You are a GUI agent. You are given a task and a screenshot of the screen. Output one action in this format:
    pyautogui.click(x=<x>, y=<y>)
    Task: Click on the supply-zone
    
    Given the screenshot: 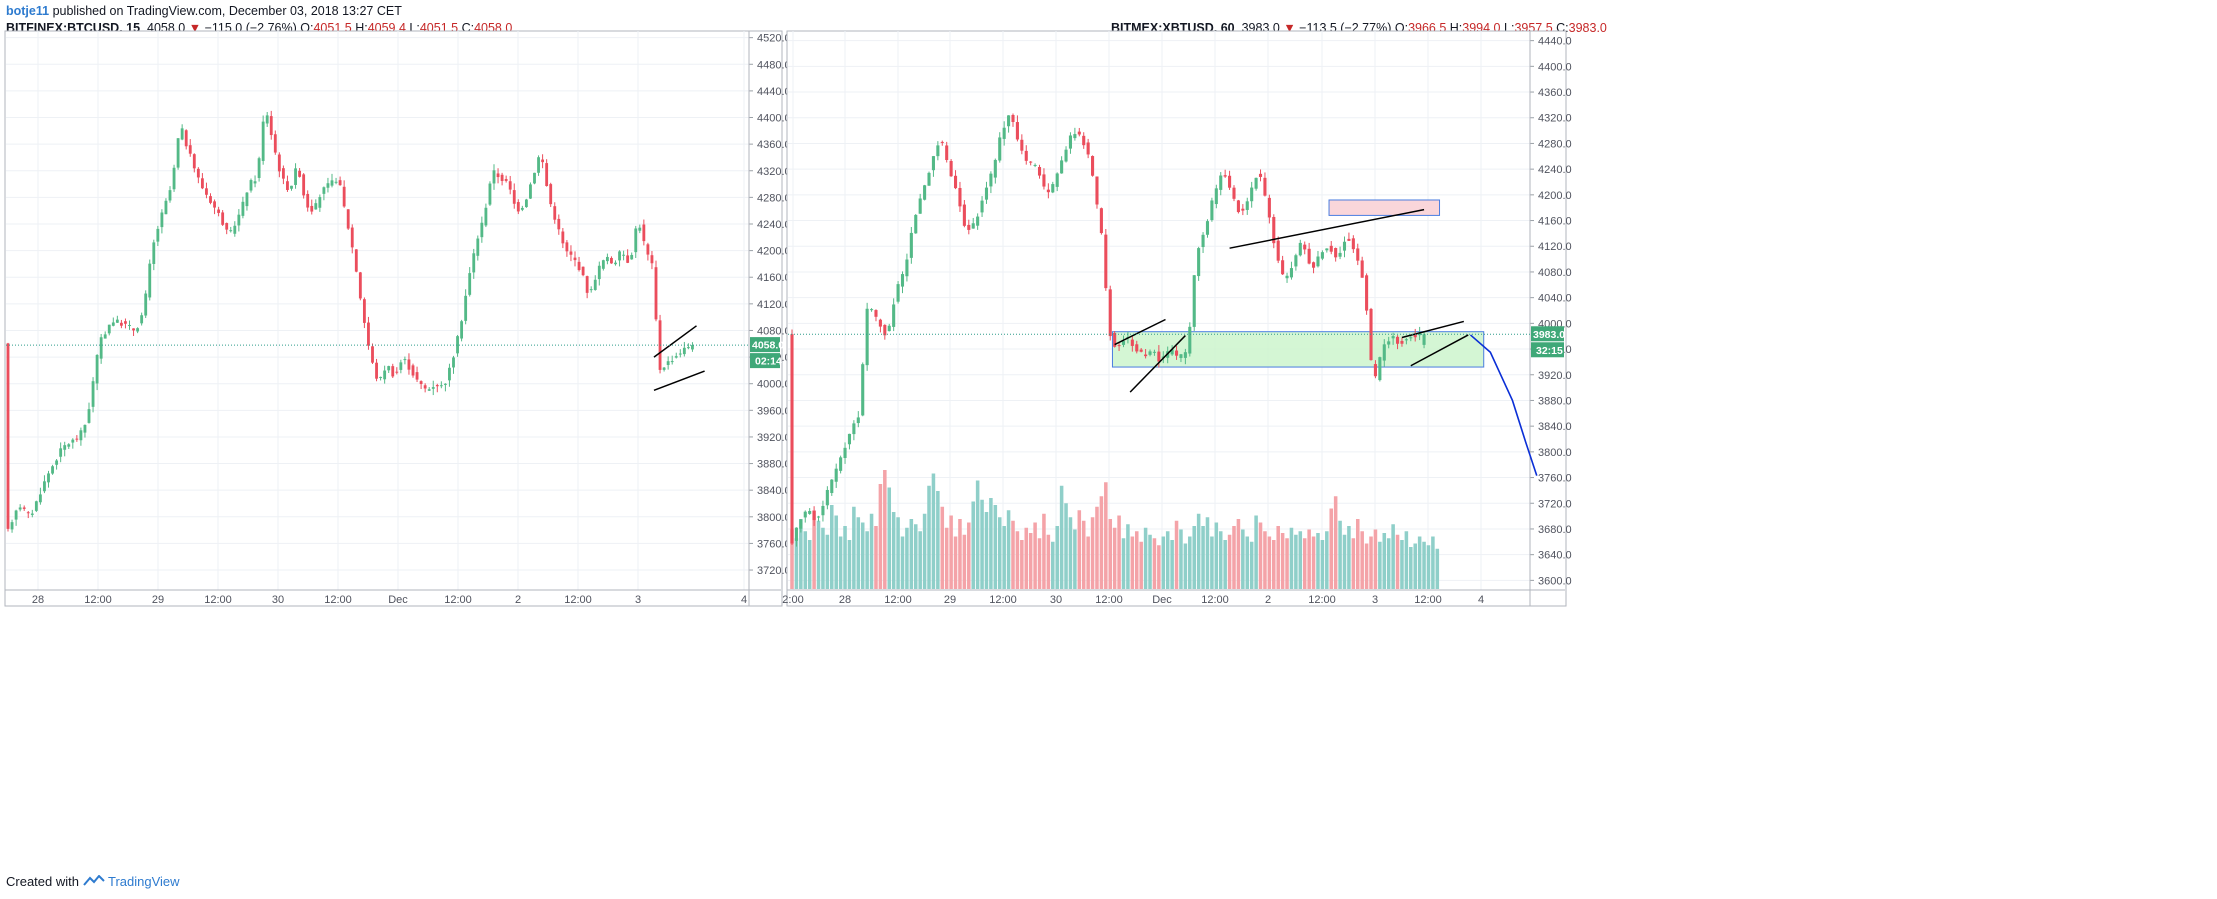 What is the action you would take?
    pyautogui.click(x=1384, y=207)
    